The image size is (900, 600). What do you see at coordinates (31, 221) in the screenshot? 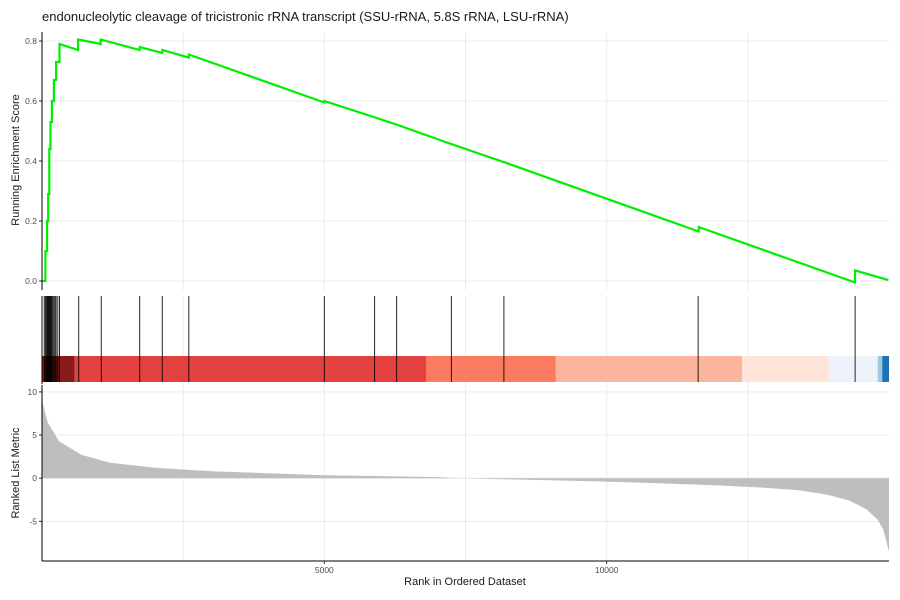
I see `y-tick-label: 0.2` at bounding box center [31, 221].